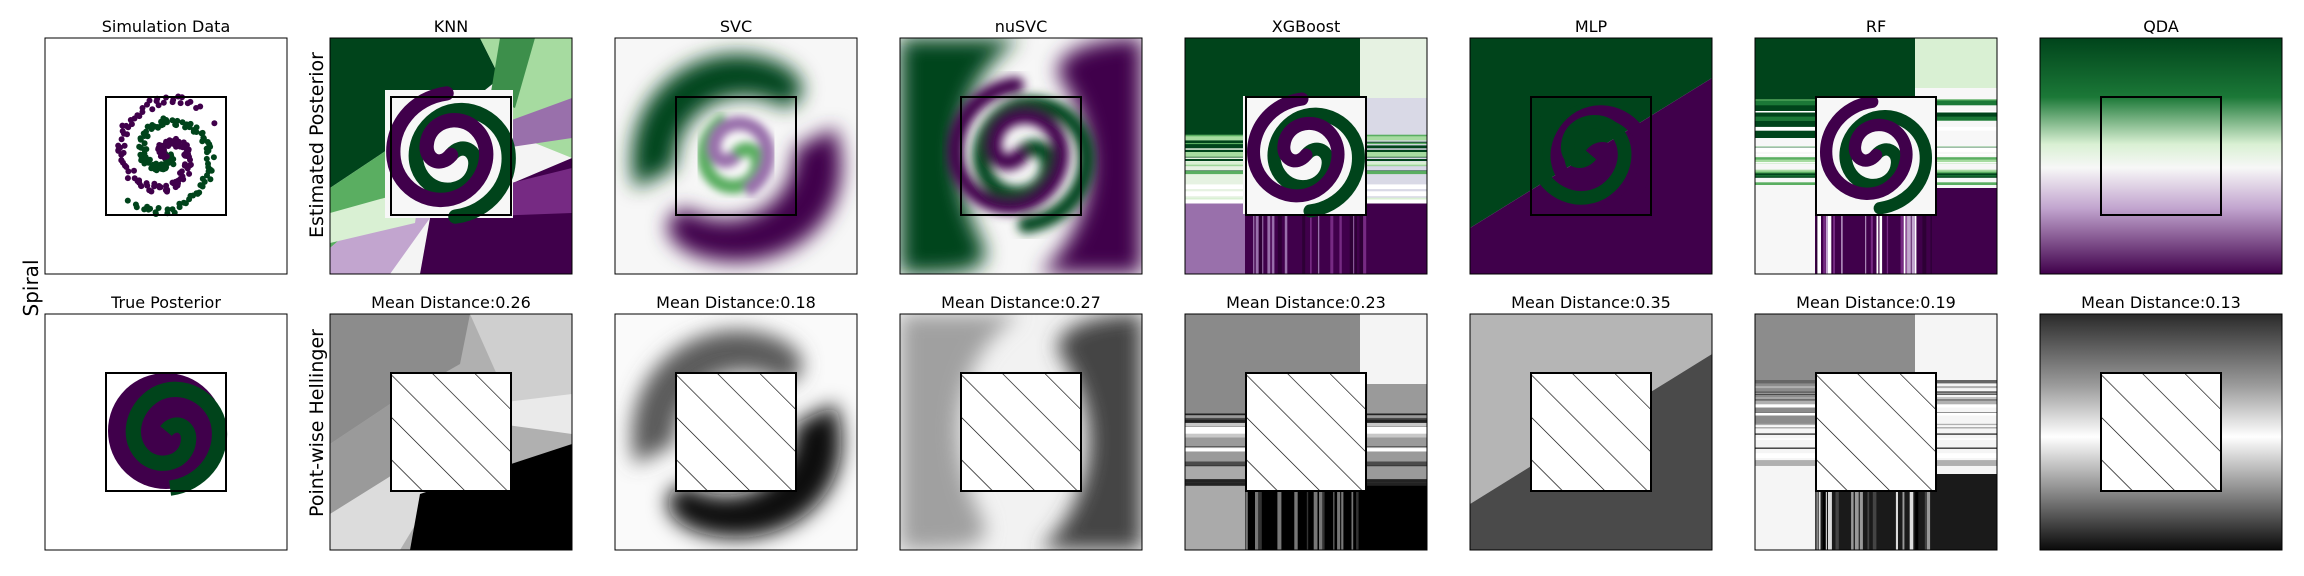 The width and height of the screenshot is (2304, 576). What do you see at coordinates (2161, 26) in the screenshot?
I see `panel-title: QDA` at bounding box center [2161, 26].